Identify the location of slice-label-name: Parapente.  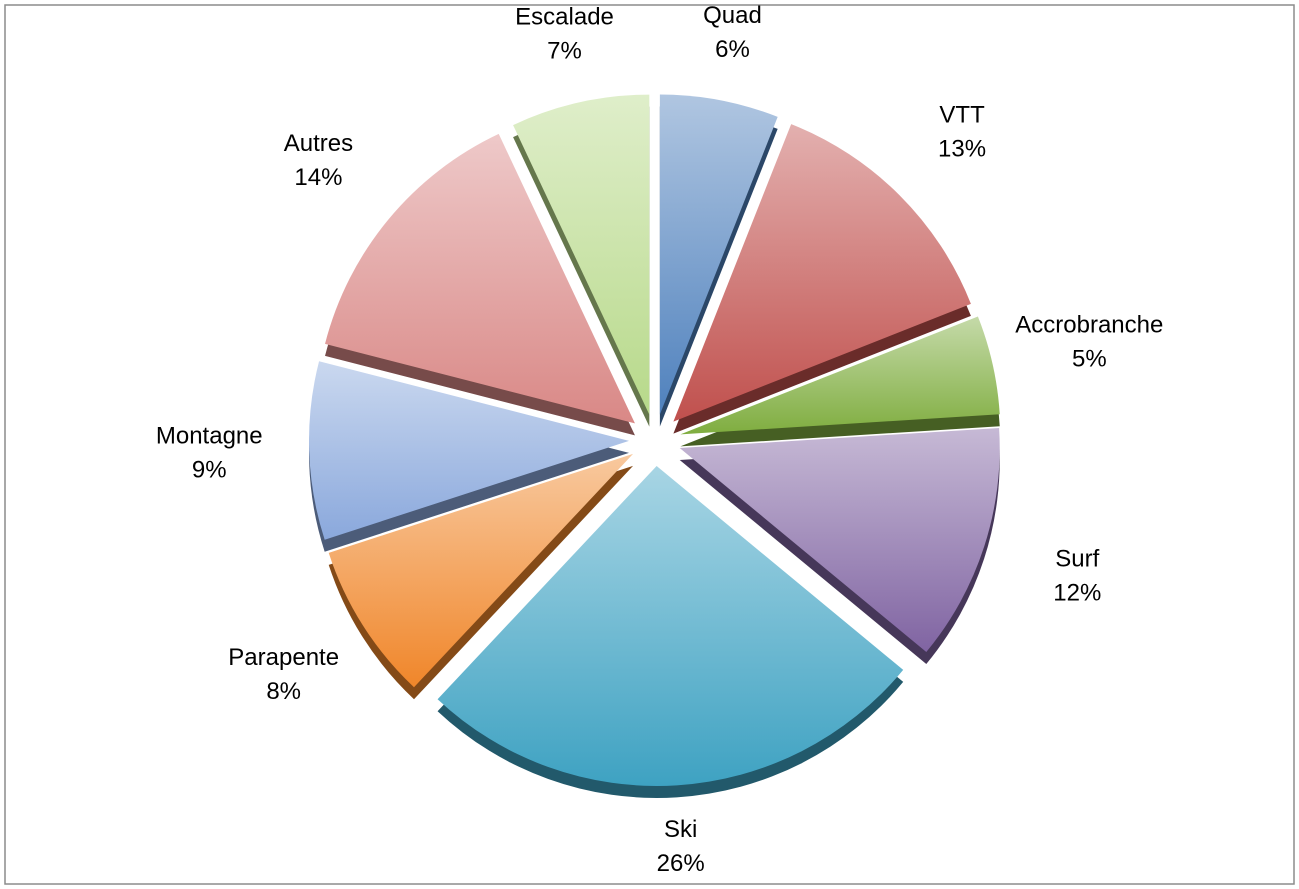
(283, 657).